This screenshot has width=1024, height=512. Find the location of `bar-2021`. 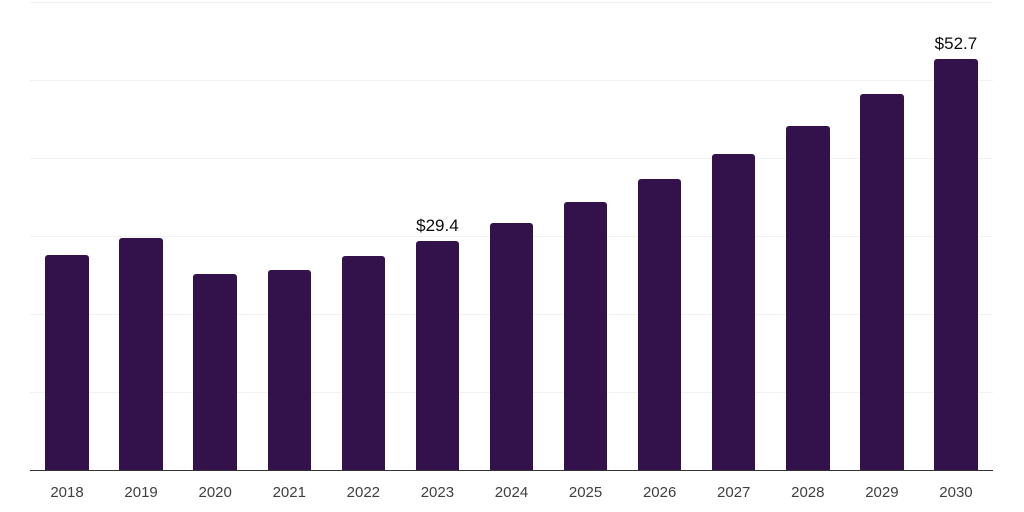

bar-2021 is located at coordinates (289, 369).